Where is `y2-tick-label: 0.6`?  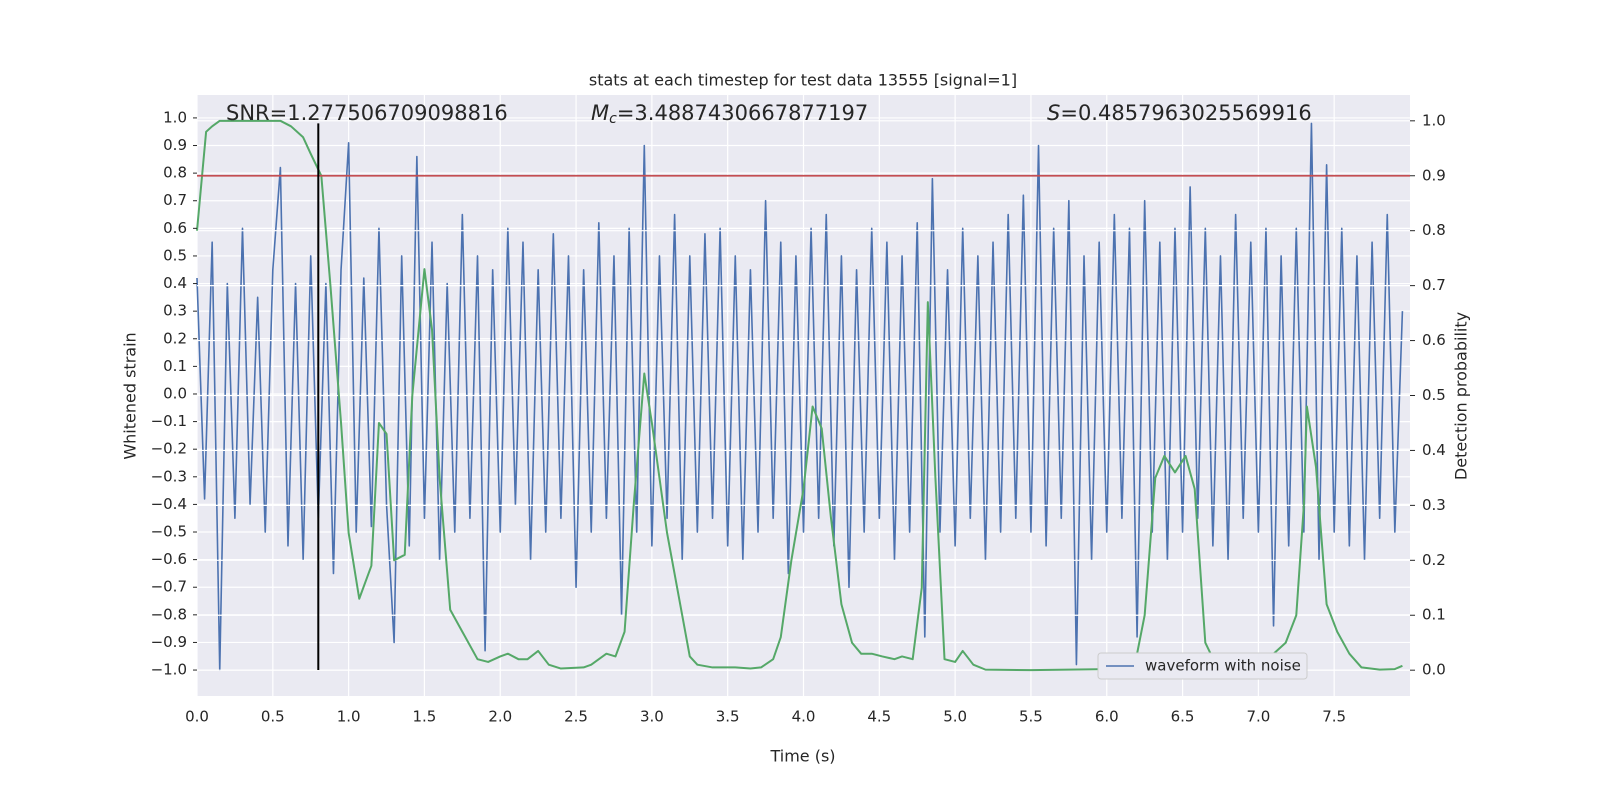 y2-tick-label: 0.6 is located at coordinates (1434, 340).